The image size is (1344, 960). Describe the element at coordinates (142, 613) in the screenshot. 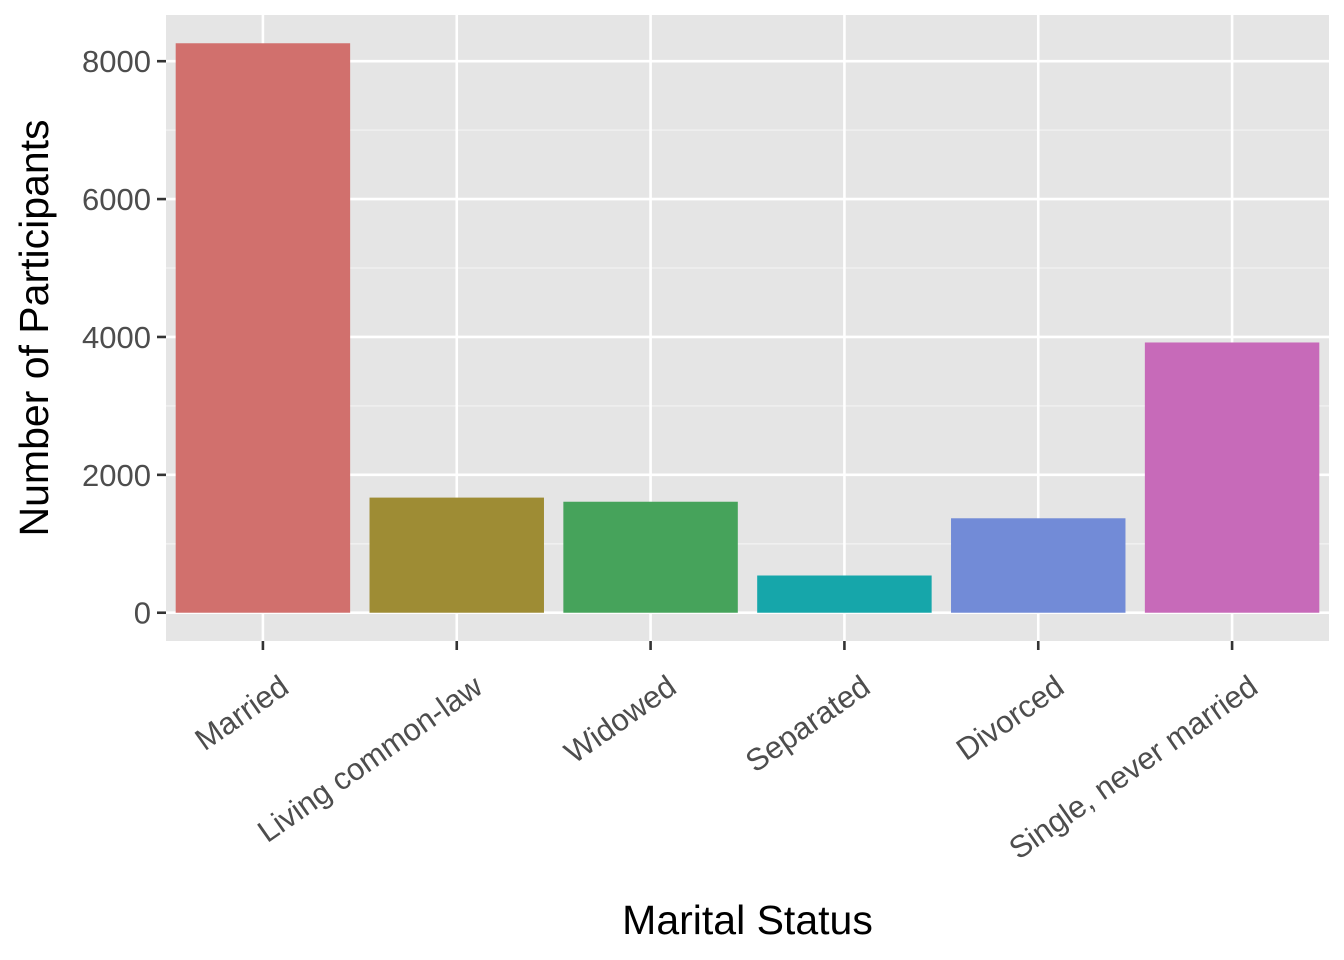

I see `y-tick-label: 0` at that location.